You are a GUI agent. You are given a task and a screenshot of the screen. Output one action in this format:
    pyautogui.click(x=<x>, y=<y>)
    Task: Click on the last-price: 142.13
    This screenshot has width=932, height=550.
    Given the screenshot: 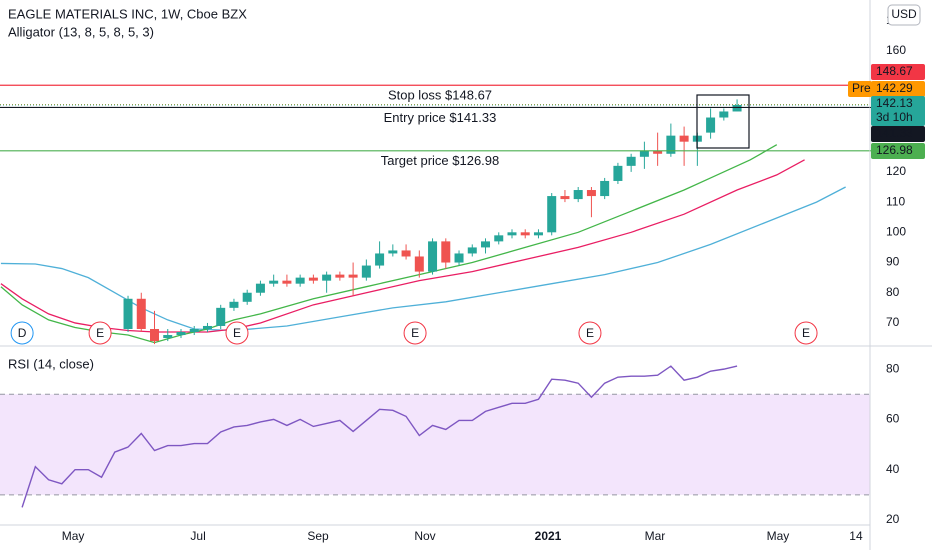 What is the action you would take?
    pyautogui.click(x=894, y=103)
    